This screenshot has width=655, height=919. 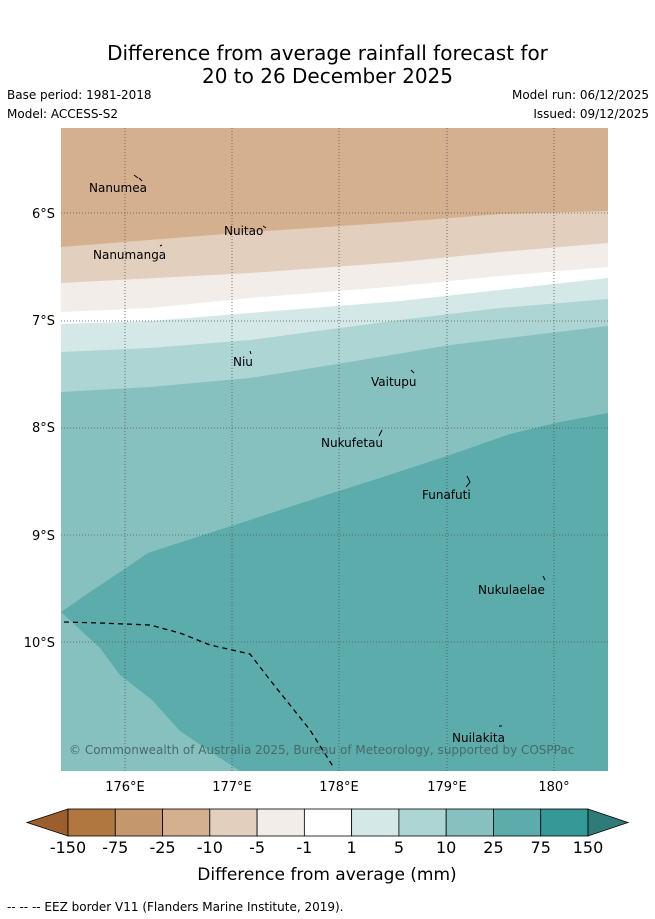 What do you see at coordinates (446, 495) in the screenshot?
I see `island-label-funafuti: Funafuti` at bounding box center [446, 495].